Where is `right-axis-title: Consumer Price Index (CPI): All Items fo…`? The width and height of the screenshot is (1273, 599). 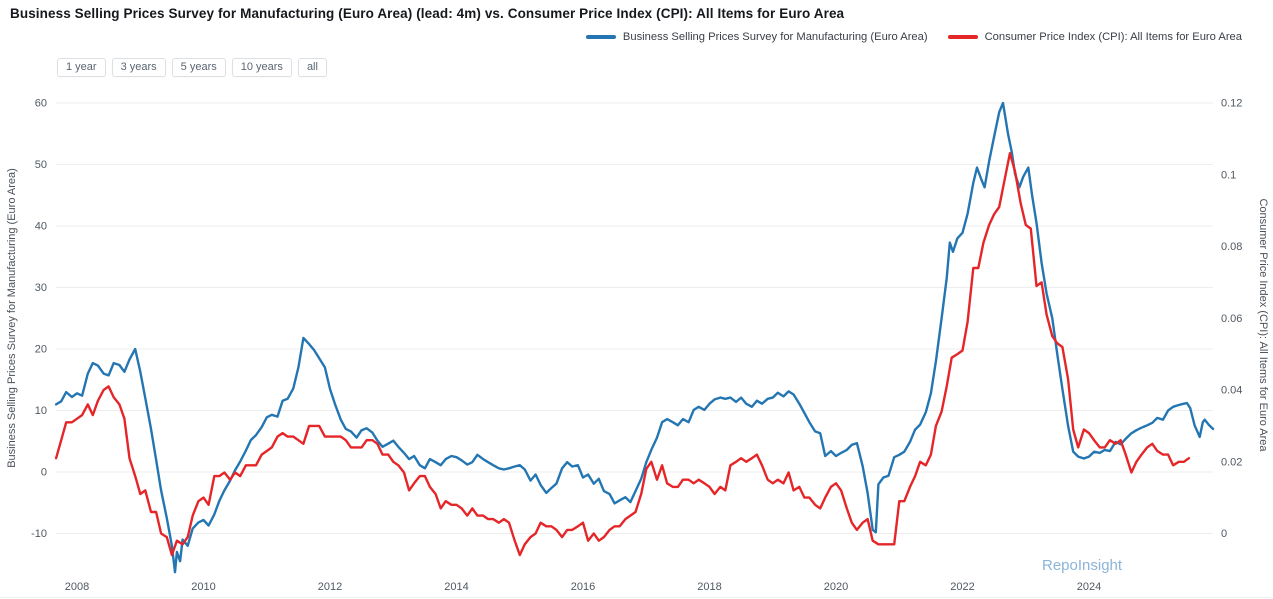
right-axis-title: Consumer Price Index (CPI): All Items fo… is located at coordinates (1263, 325).